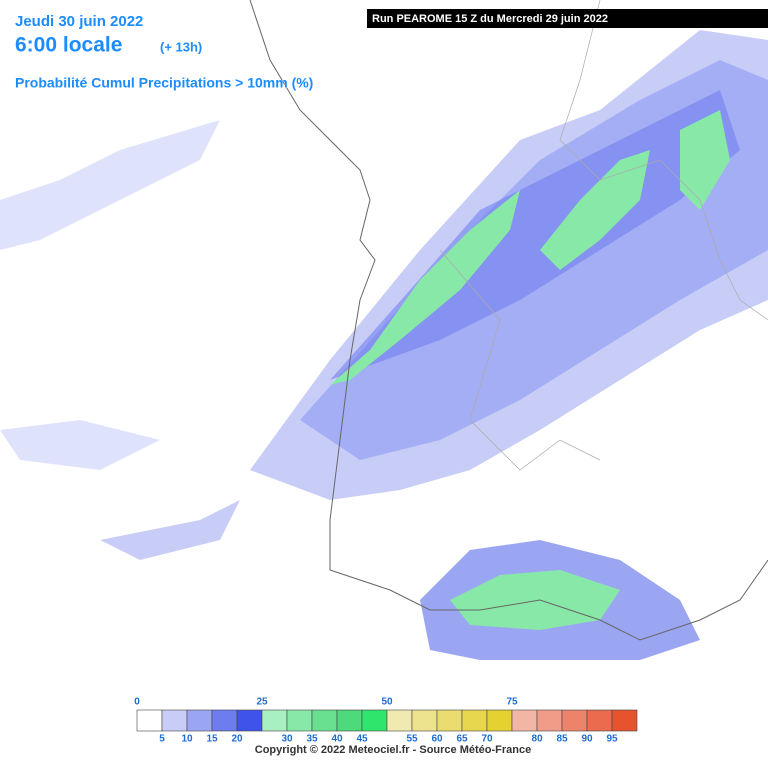 Image resolution: width=768 pixels, height=773 pixels. What do you see at coordinates (562, 739) in the screenshot?
I see `legend-bottom-label: 85` at bounding box center [562, 739].